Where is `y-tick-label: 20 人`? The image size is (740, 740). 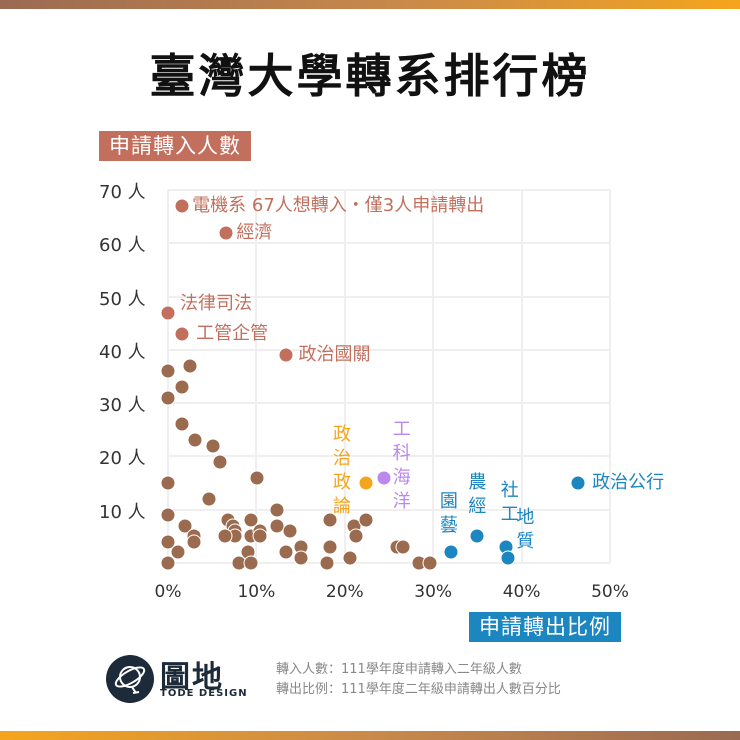 y-tick-label: 20 人 is located at coordinates (122, 459).